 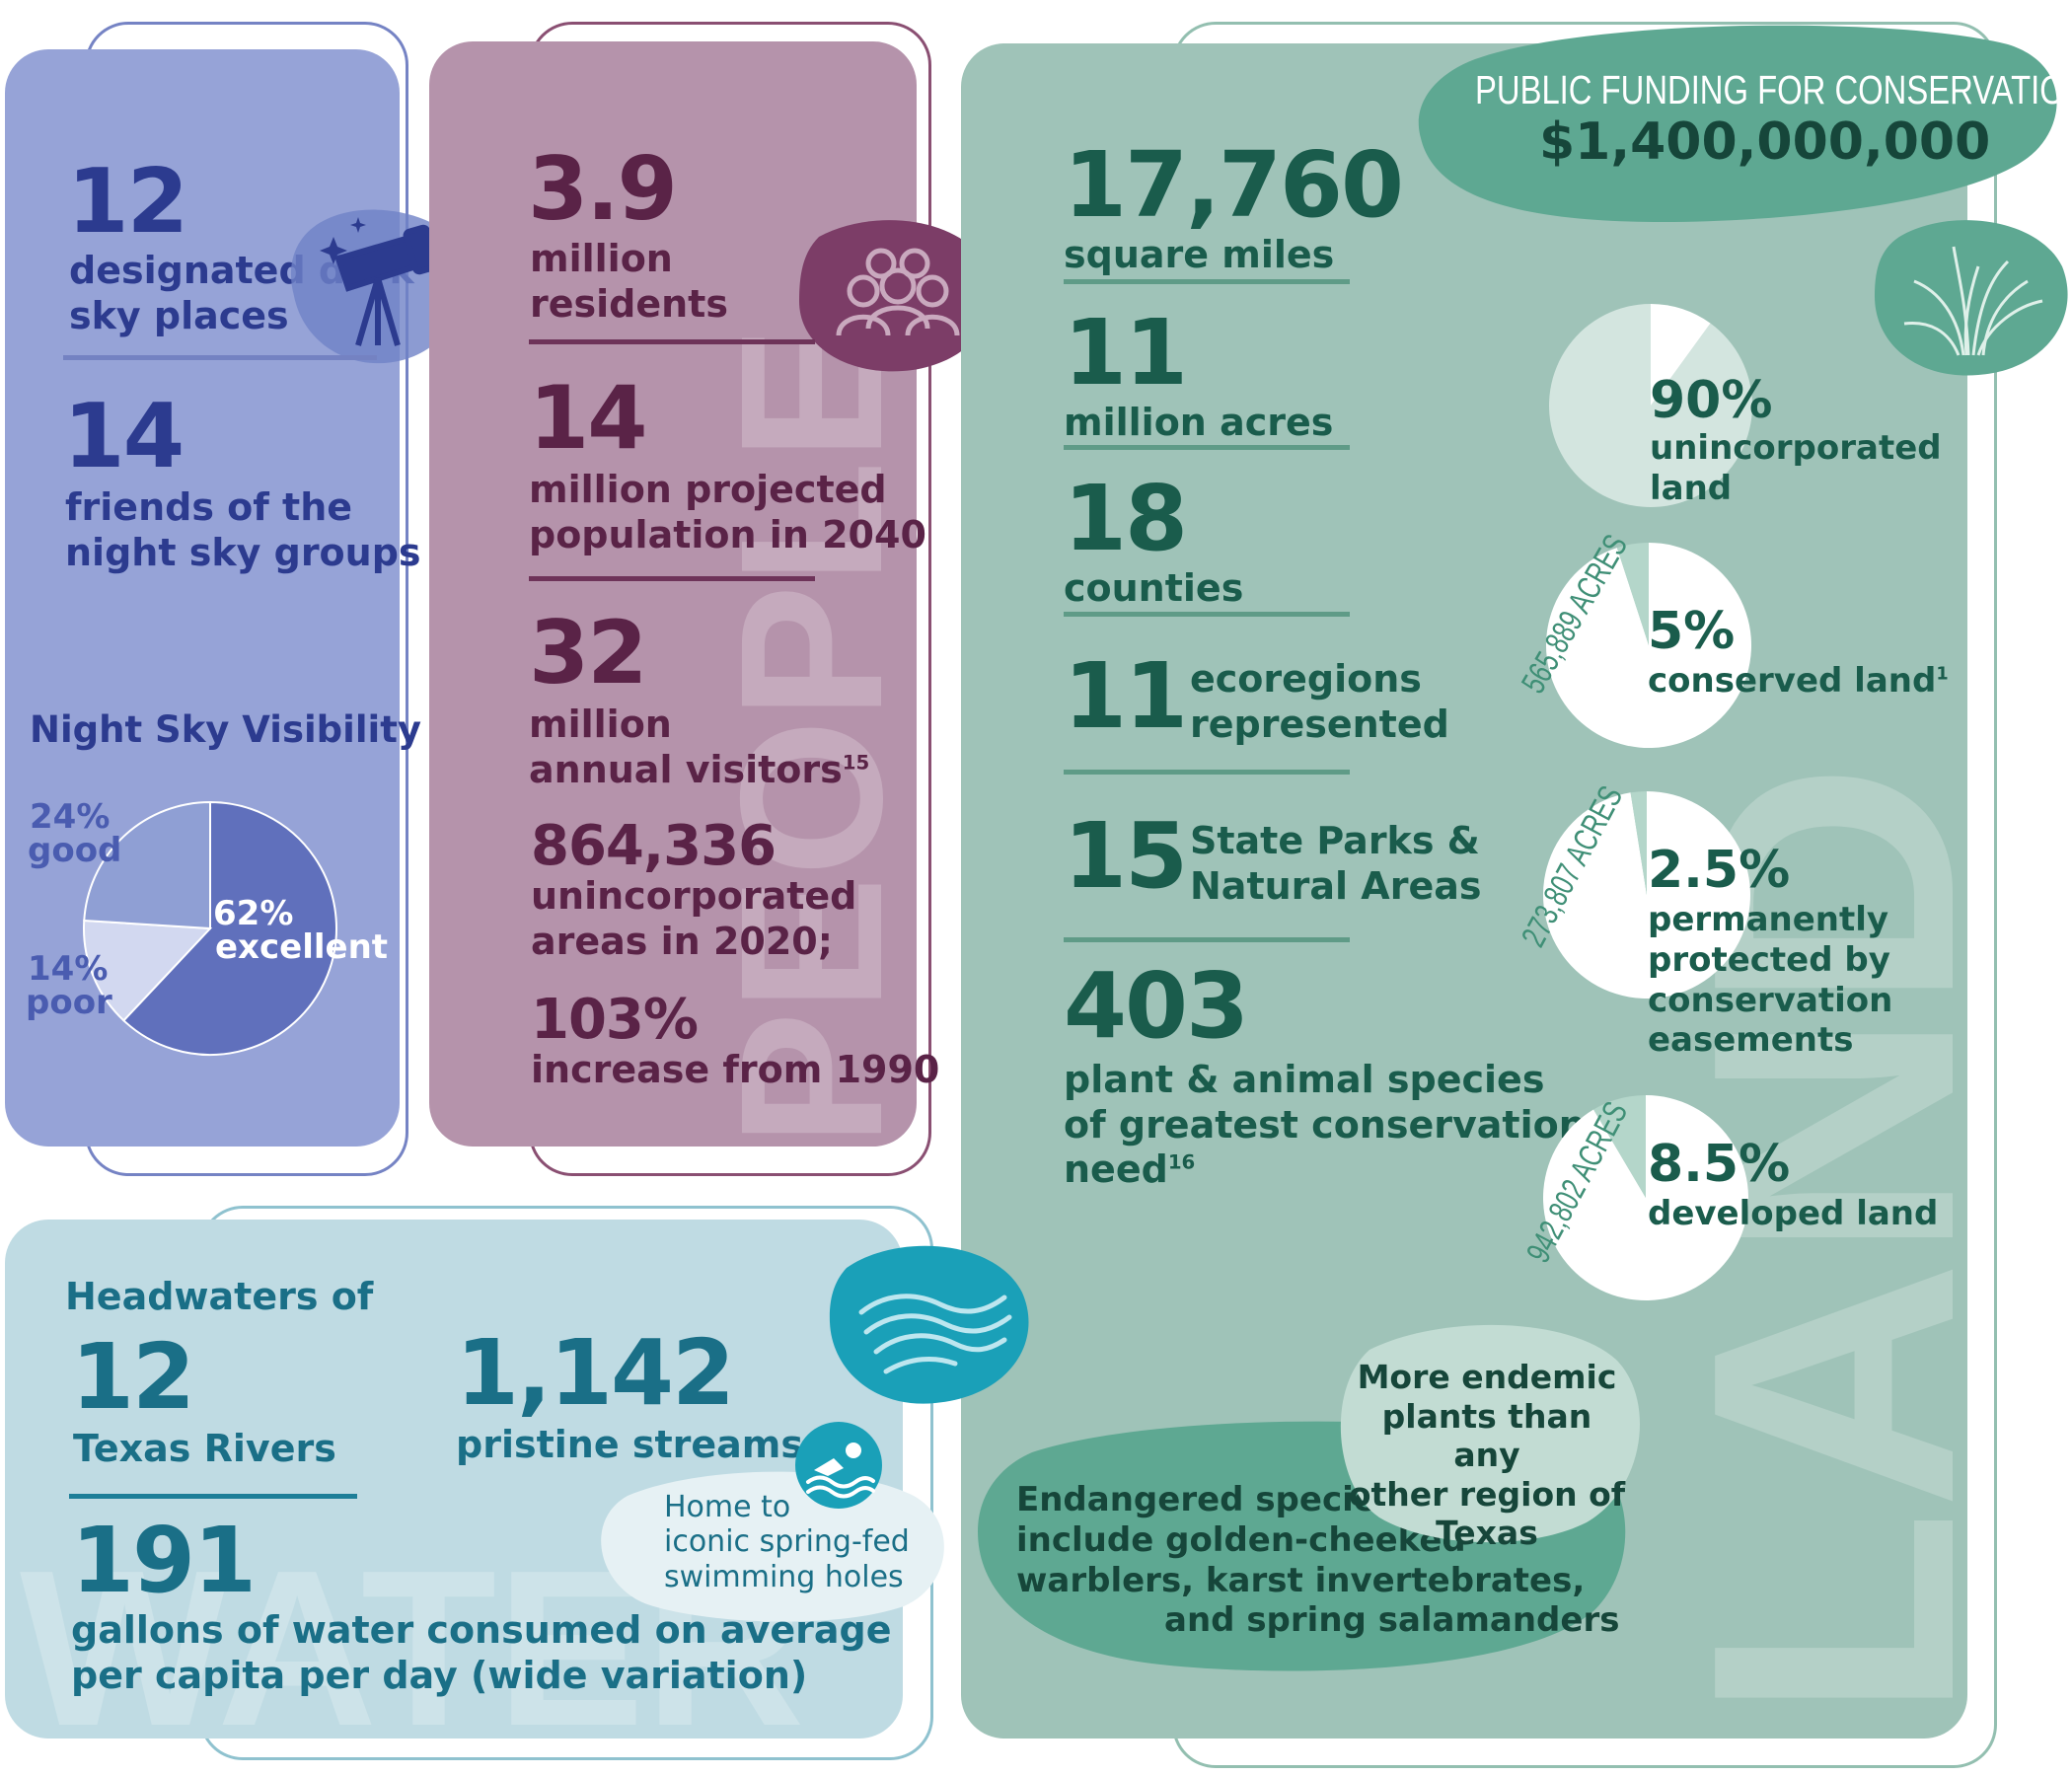 What do you see at coordinates (1751, 1040) in the screenshot?
I see `land-pie-easements-label-line4: easements` at bounding box center [1751, 1040].